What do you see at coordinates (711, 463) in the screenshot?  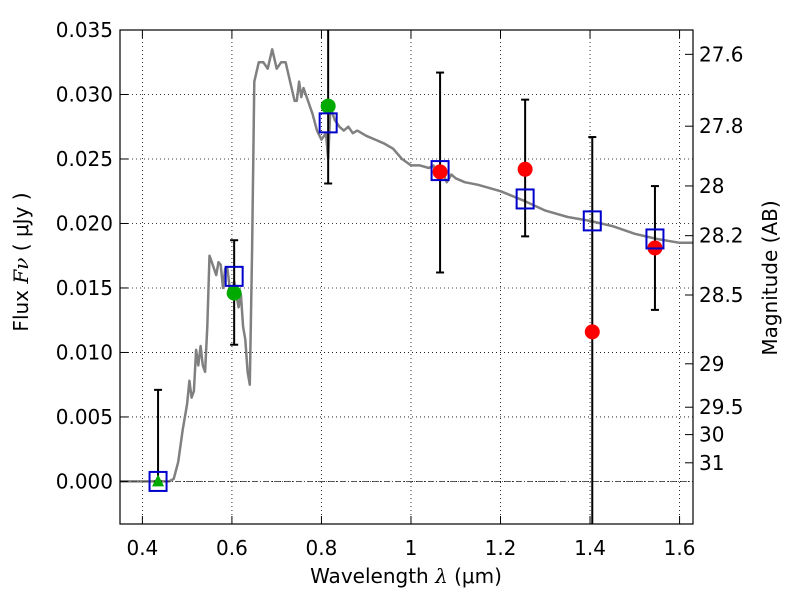 I see `y2-tick-label: 31` at bounding box center [711, 463].